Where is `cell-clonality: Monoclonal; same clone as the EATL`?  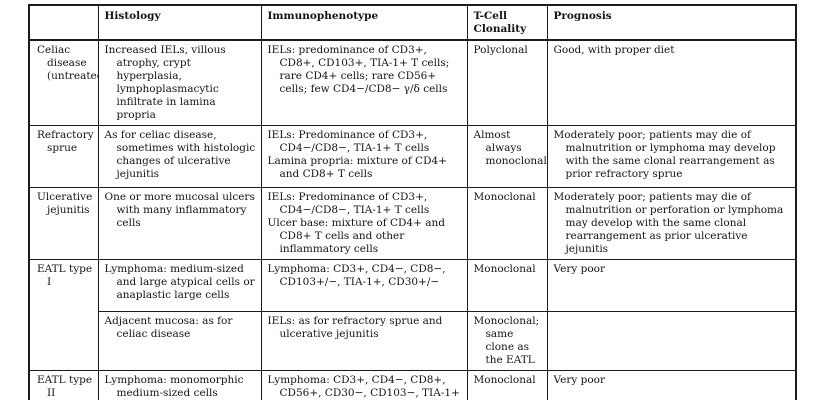 cell-clonality: Monoclonal; same clone as the EATL is located at coordinates (507, 341).